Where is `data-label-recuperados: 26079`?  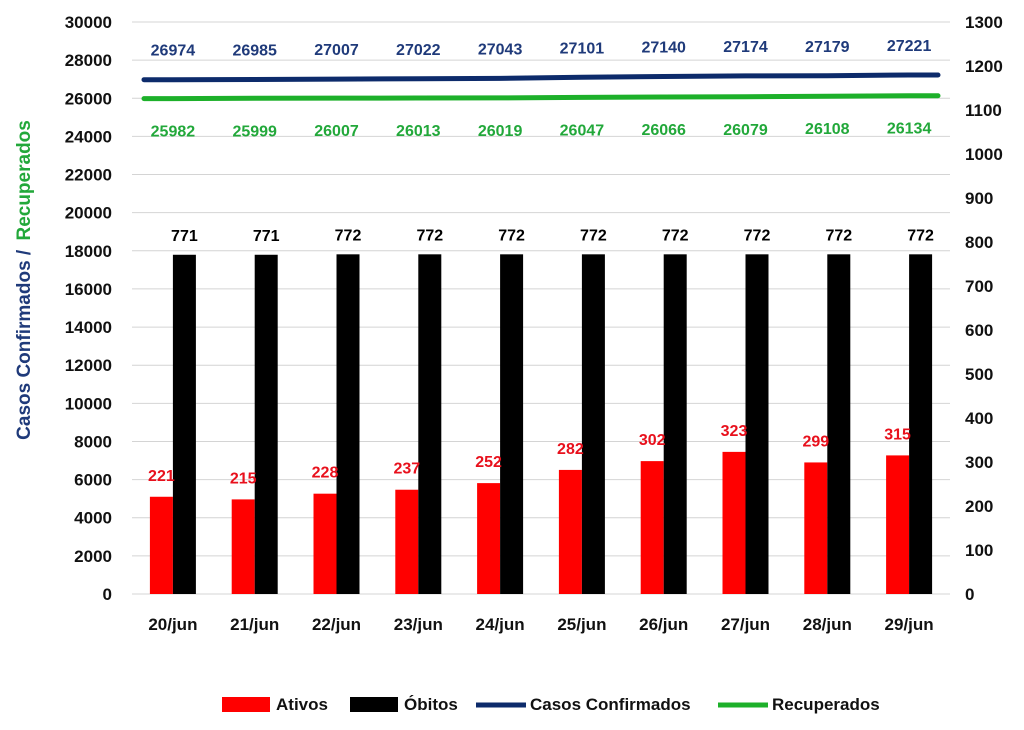
data-label-recuperados: 26079 is located at coordinates (745, 130).